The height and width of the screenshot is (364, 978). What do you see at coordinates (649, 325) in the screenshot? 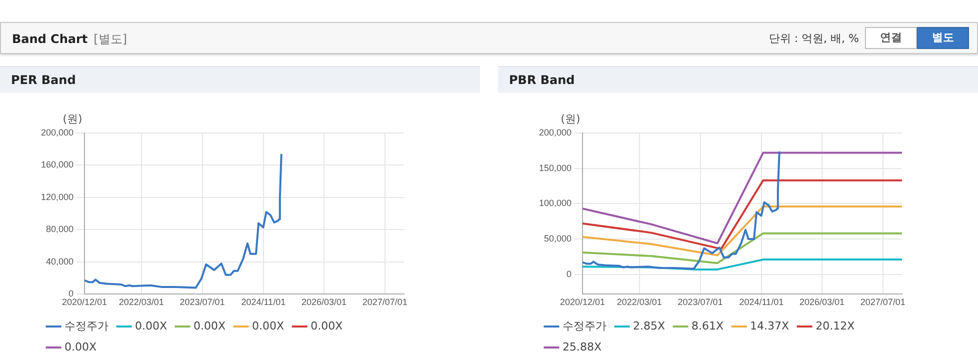
I see `legend-label: 2.85X` at bounding box center [649, 325].